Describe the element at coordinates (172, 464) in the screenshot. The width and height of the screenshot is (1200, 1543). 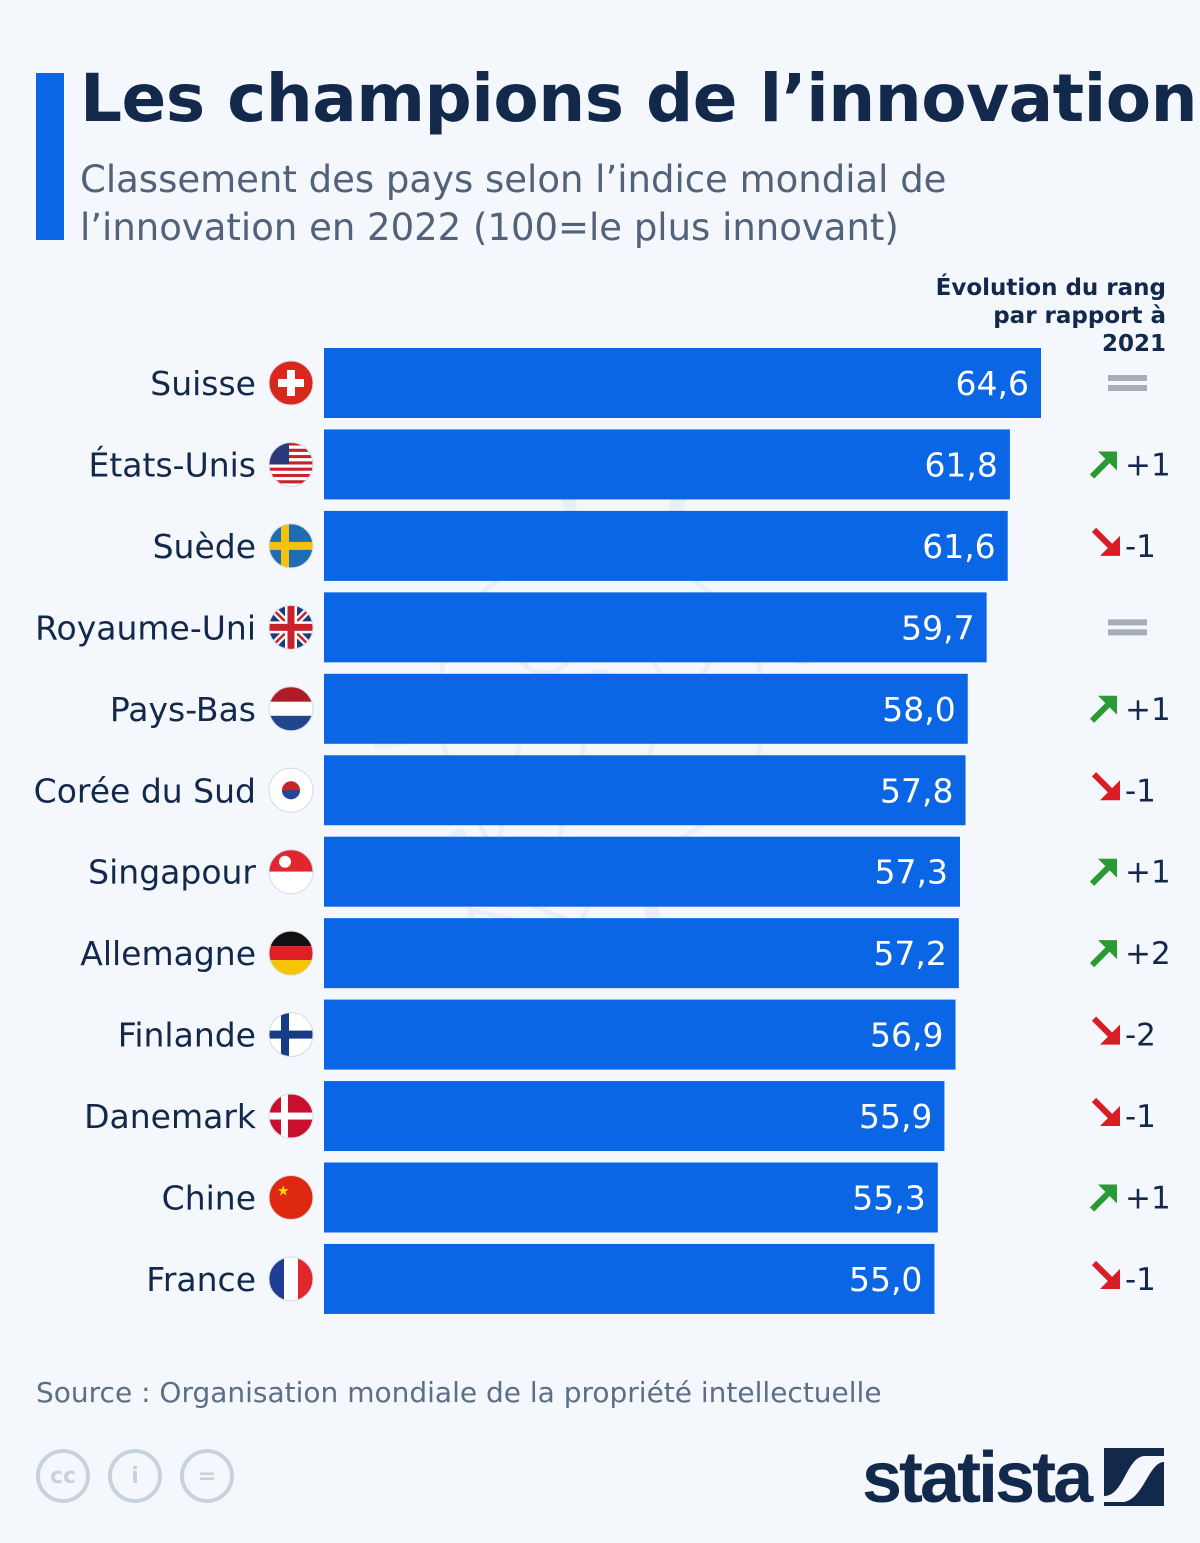
I see `category-label: États-Unis` at that location.